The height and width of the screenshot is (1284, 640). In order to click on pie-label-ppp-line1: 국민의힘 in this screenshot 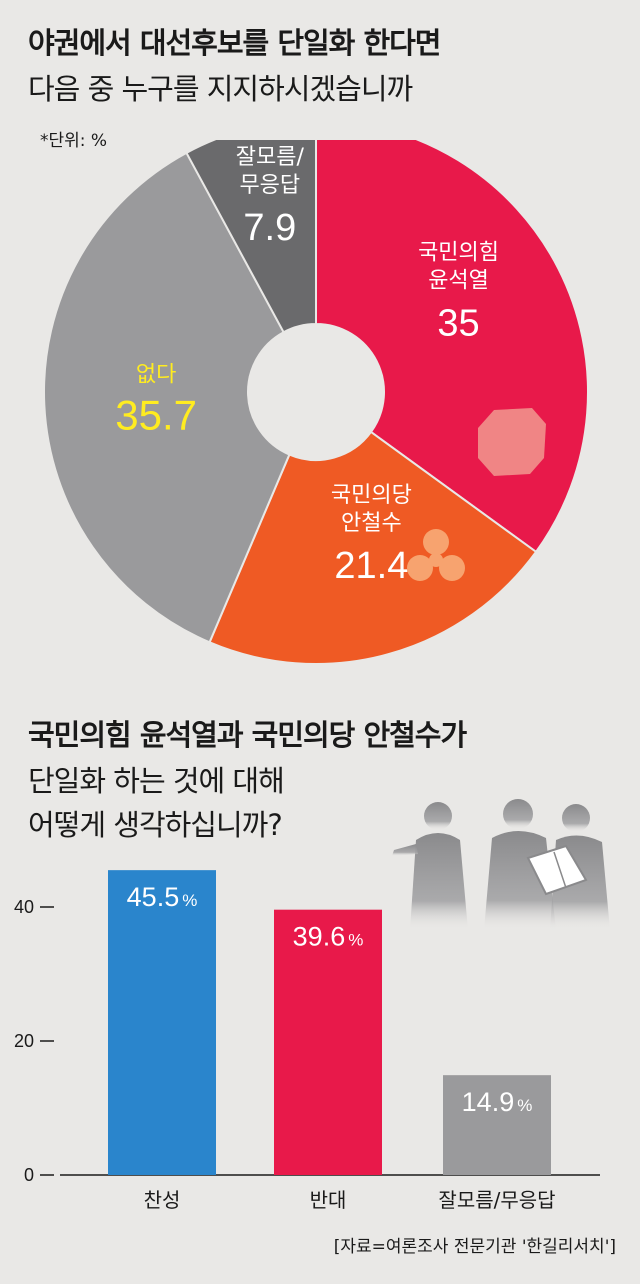, I will do `click(458, 252)`.